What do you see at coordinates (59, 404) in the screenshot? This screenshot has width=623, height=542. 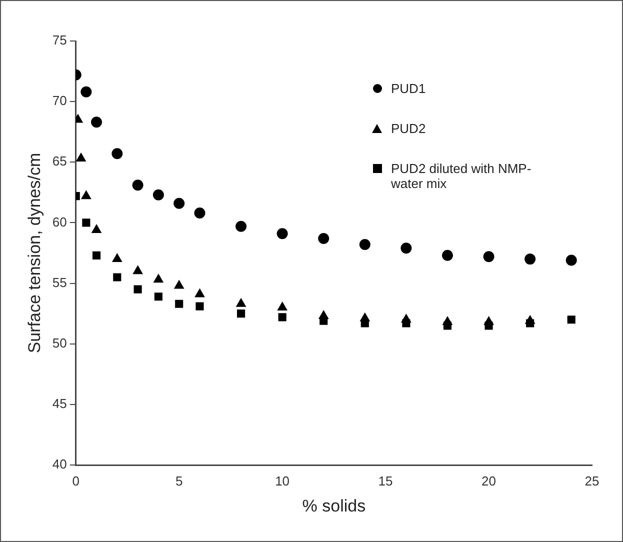 I see `y-tick-label: 45` at bounding box center [59, 404].